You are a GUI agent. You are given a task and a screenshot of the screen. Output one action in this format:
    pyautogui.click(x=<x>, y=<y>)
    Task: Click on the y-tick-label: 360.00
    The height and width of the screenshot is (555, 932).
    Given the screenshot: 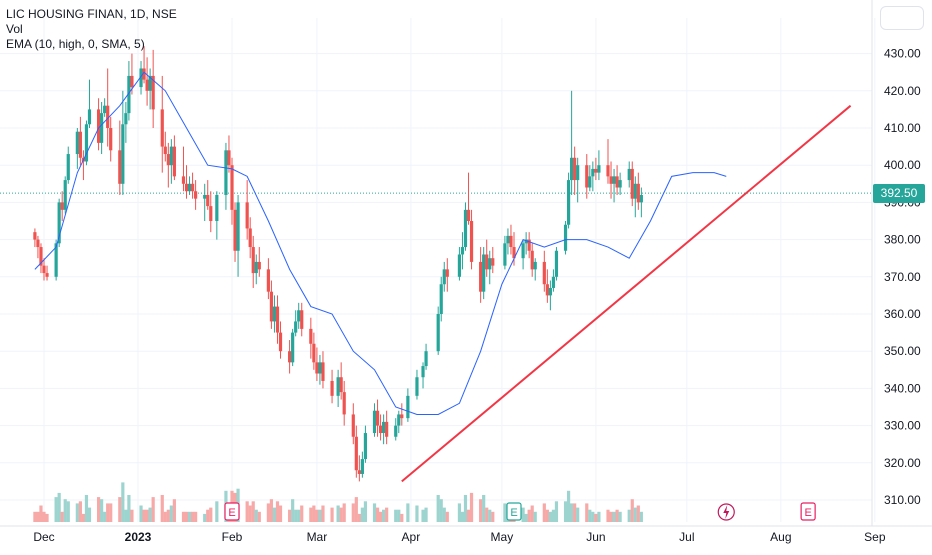 What is the action you would take?
    pyautogui.click(x=902, y=314)
    